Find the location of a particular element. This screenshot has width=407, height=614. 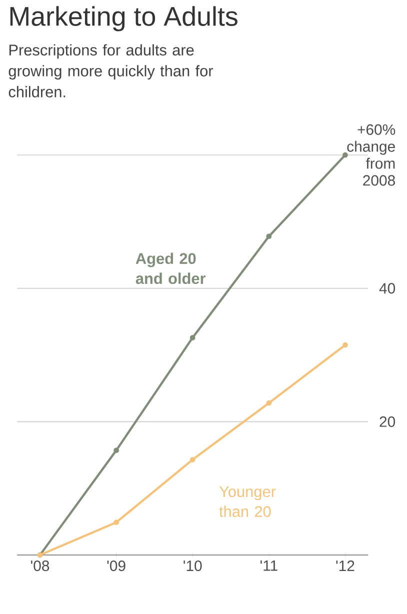

x-tick-label: '10 is located at coordinates (193, 566).